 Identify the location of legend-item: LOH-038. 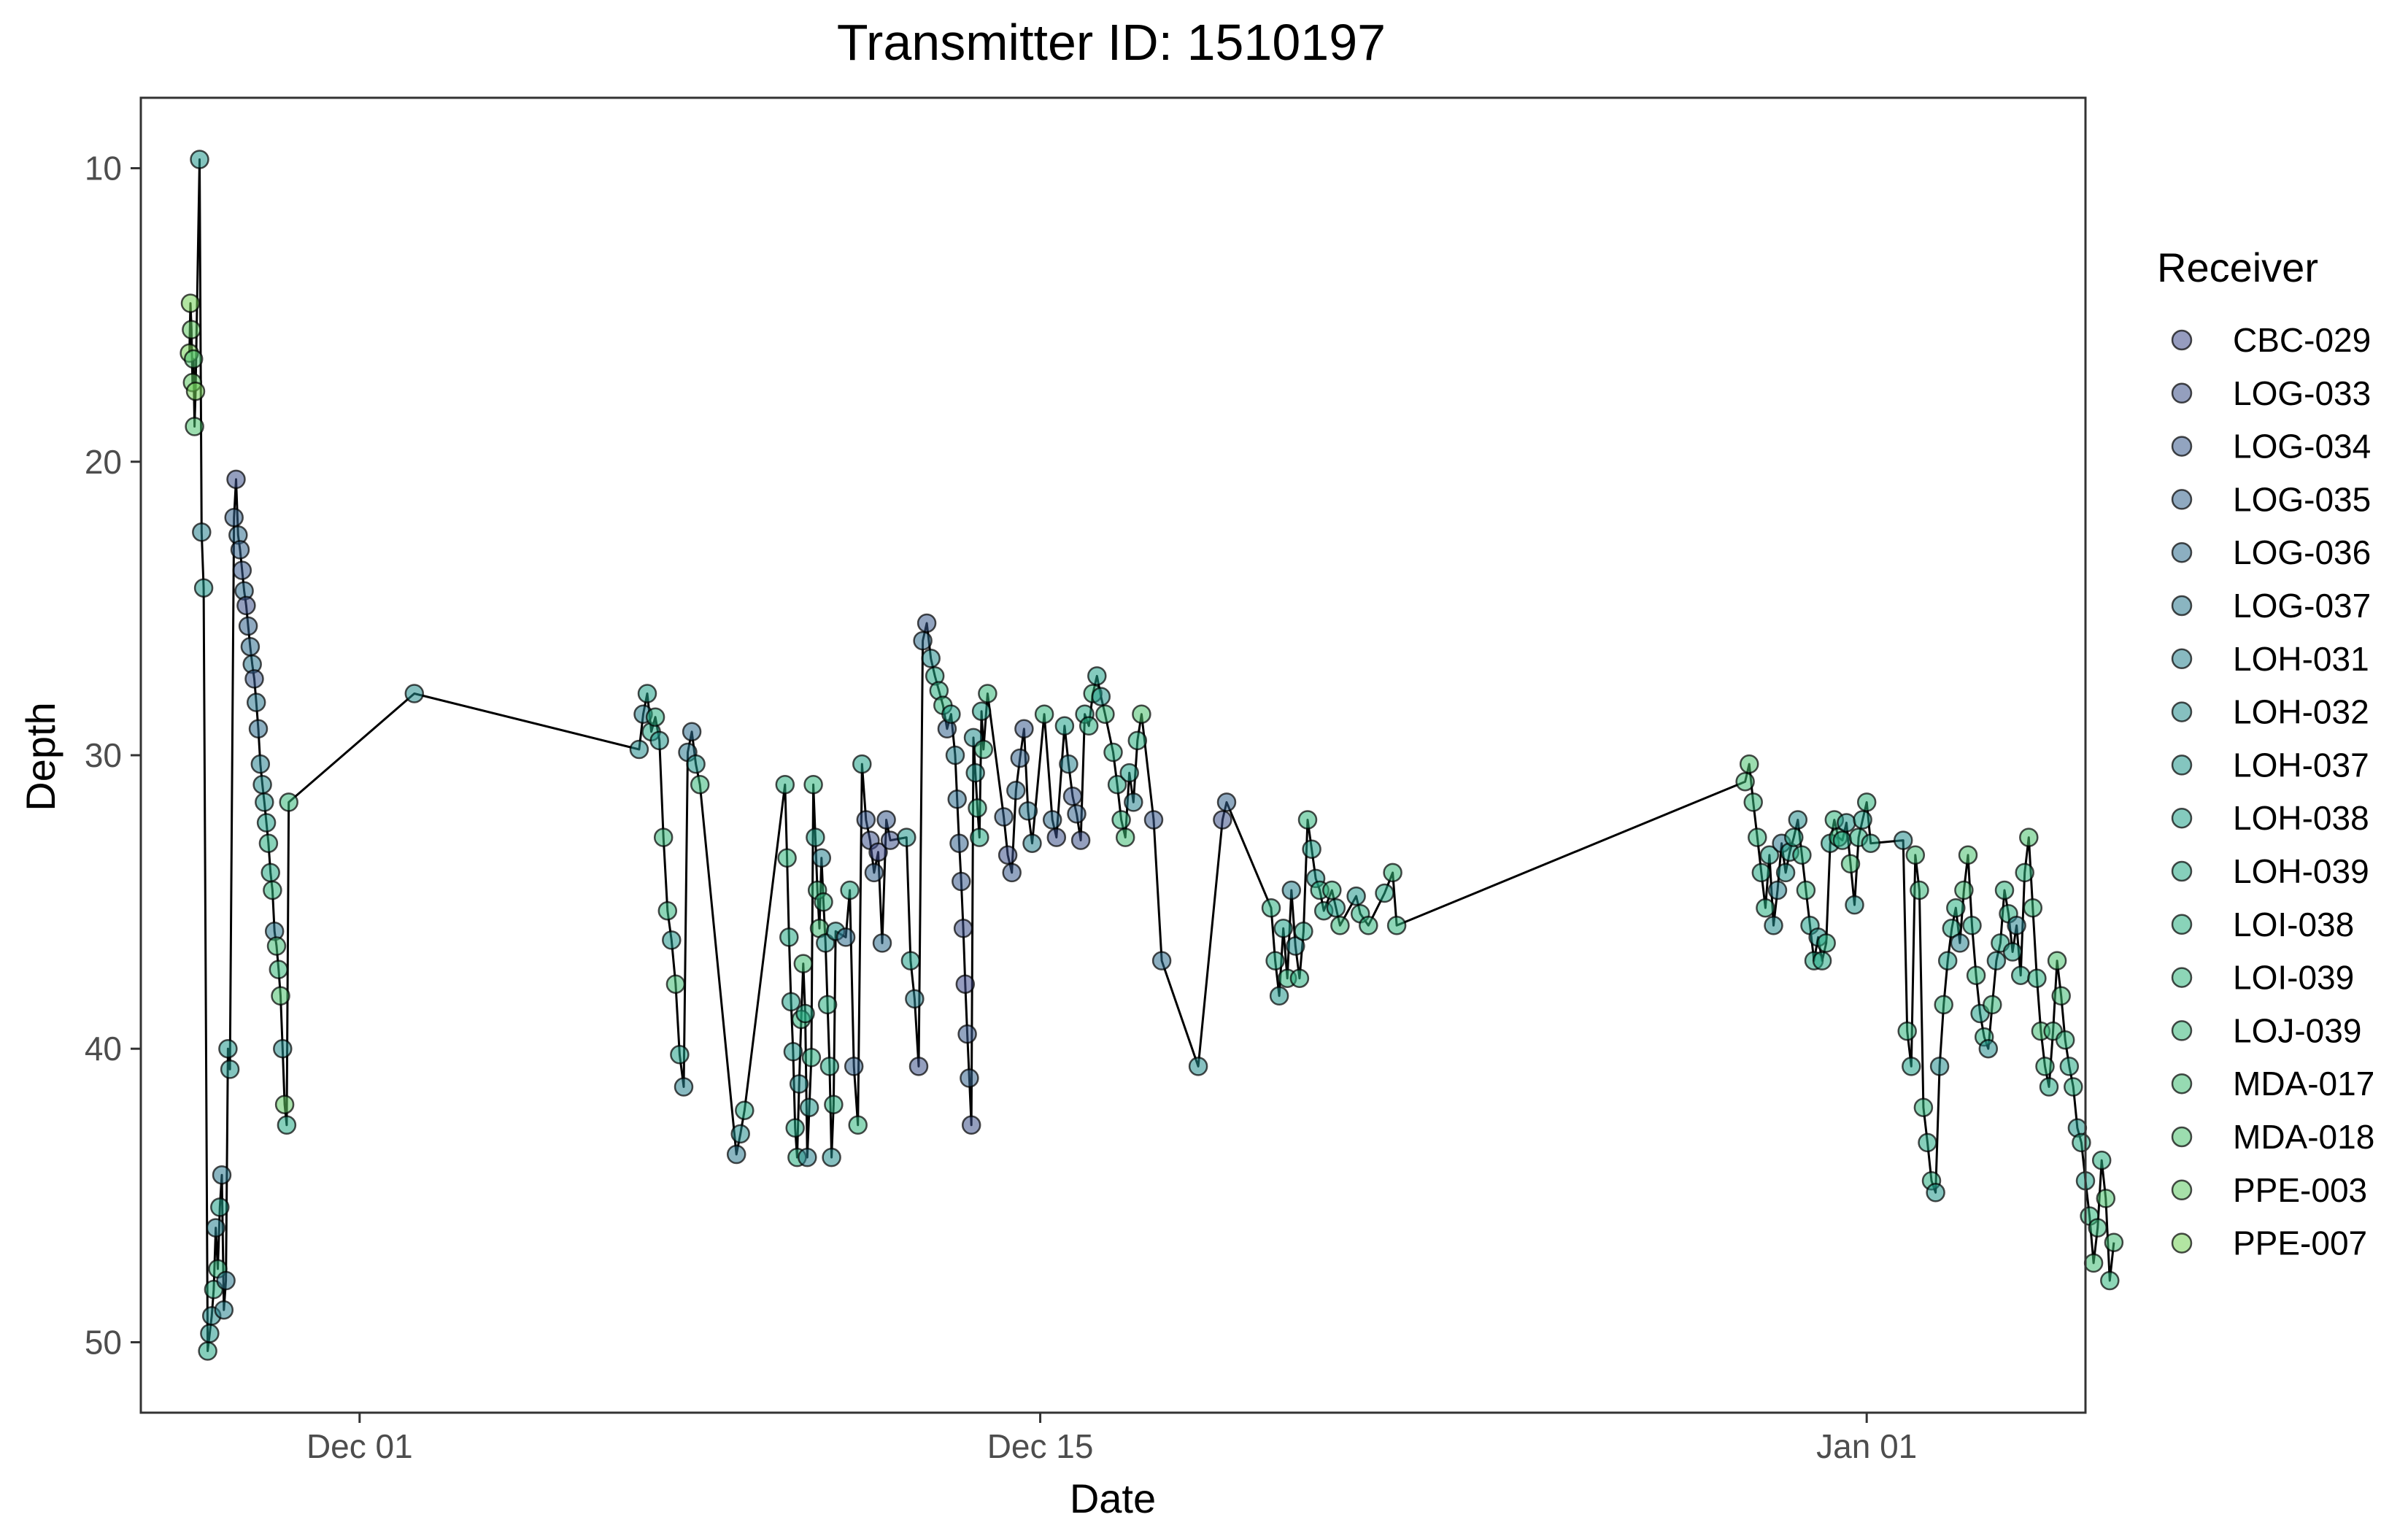
(2270, 818).